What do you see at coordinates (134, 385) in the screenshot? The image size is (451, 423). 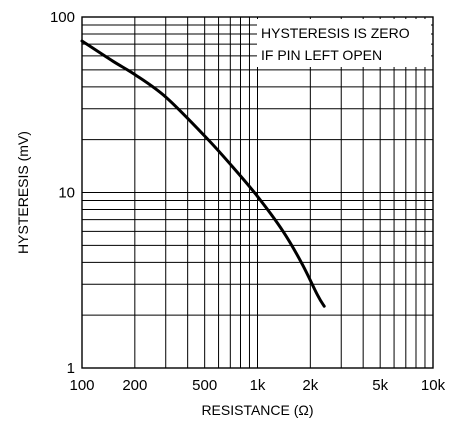 I see `x-tick-label: 200` at bounding box center [134, 385].